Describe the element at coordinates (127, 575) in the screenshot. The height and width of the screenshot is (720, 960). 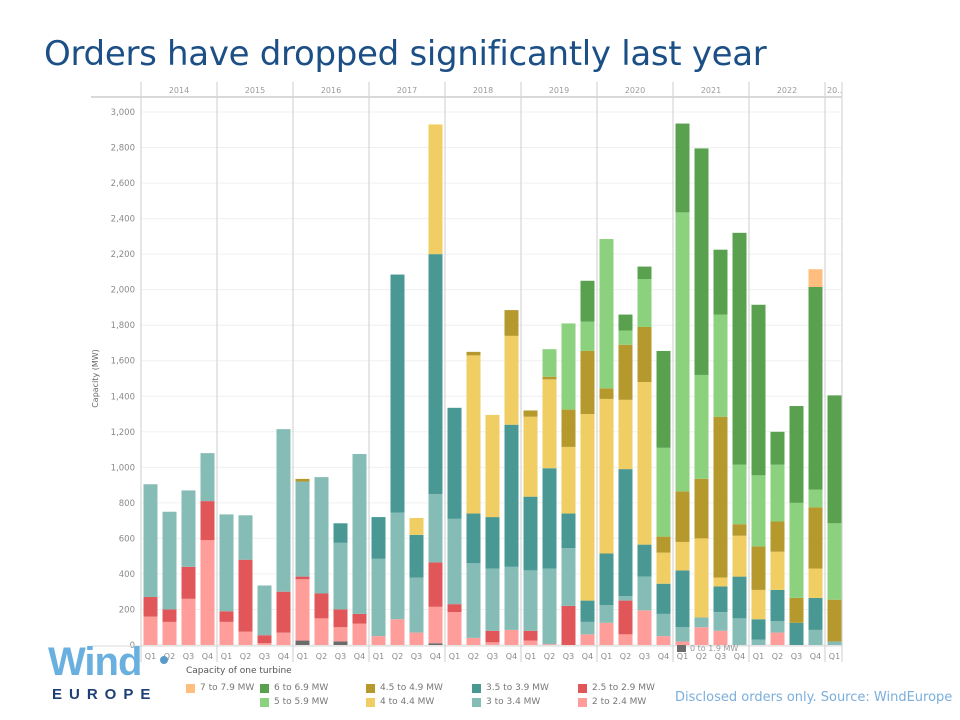
I see `y-tick-label: 400` at that location.